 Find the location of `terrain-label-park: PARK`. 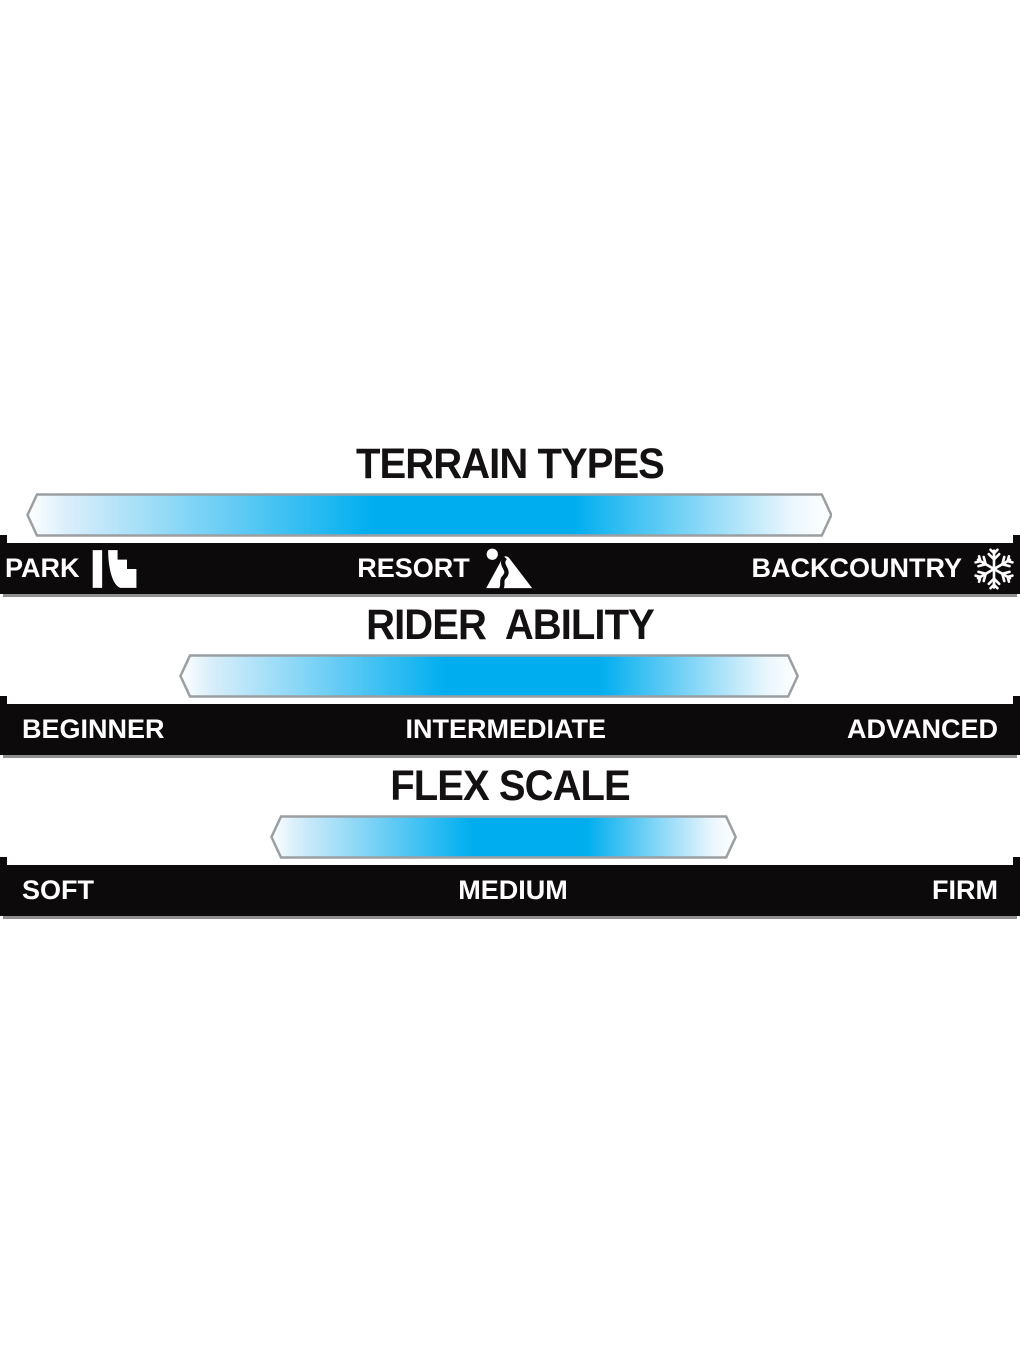

terrain-label-park: PARK is located at coordinates (42, 568).